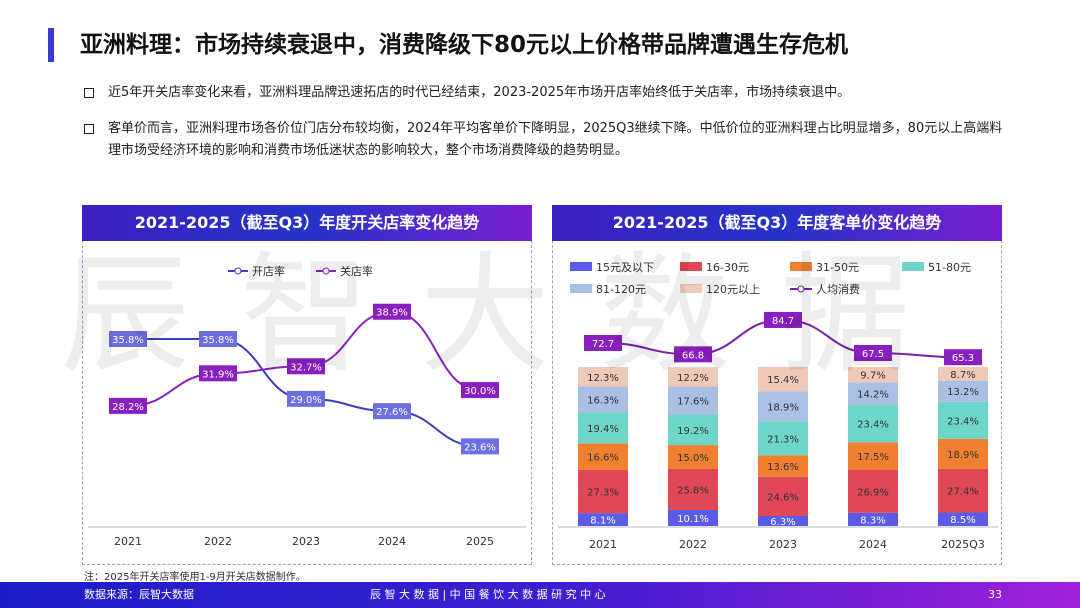 The width and height of the screenshot is (1080, 608). I want to click on left-chart-title: 2021-2025（截至Q3）年度开关店率变化趋势, so click(307, 223).